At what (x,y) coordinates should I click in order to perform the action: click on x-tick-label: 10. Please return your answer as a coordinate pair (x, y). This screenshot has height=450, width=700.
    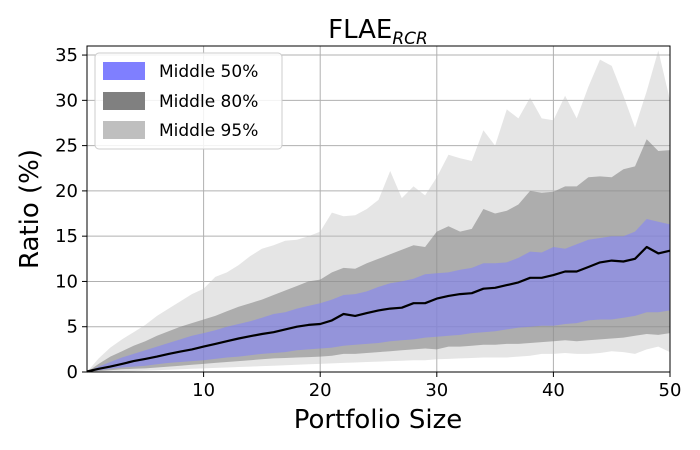
    Looking at the image, I should click on (203, 390).